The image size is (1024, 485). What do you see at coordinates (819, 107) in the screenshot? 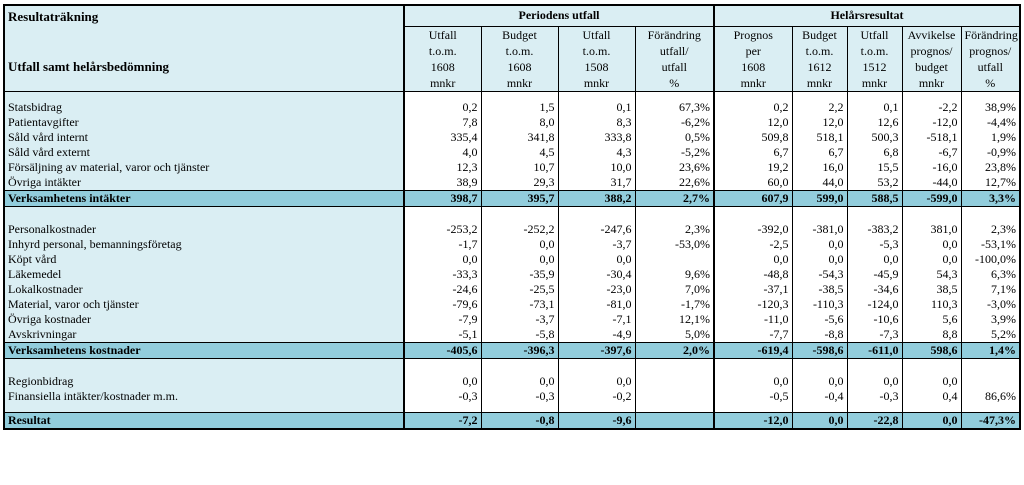
I see `cell-value: 2,2` at bounding box center [819, 107].